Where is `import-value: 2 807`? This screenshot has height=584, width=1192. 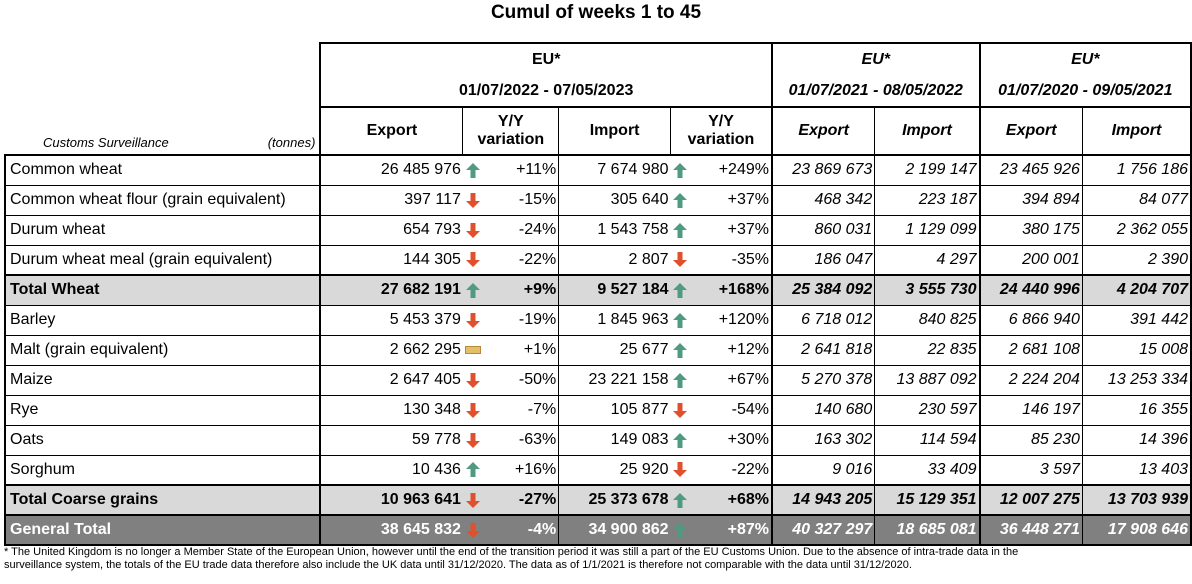
import-value: 2 807 is located at coordinates (614, 260).